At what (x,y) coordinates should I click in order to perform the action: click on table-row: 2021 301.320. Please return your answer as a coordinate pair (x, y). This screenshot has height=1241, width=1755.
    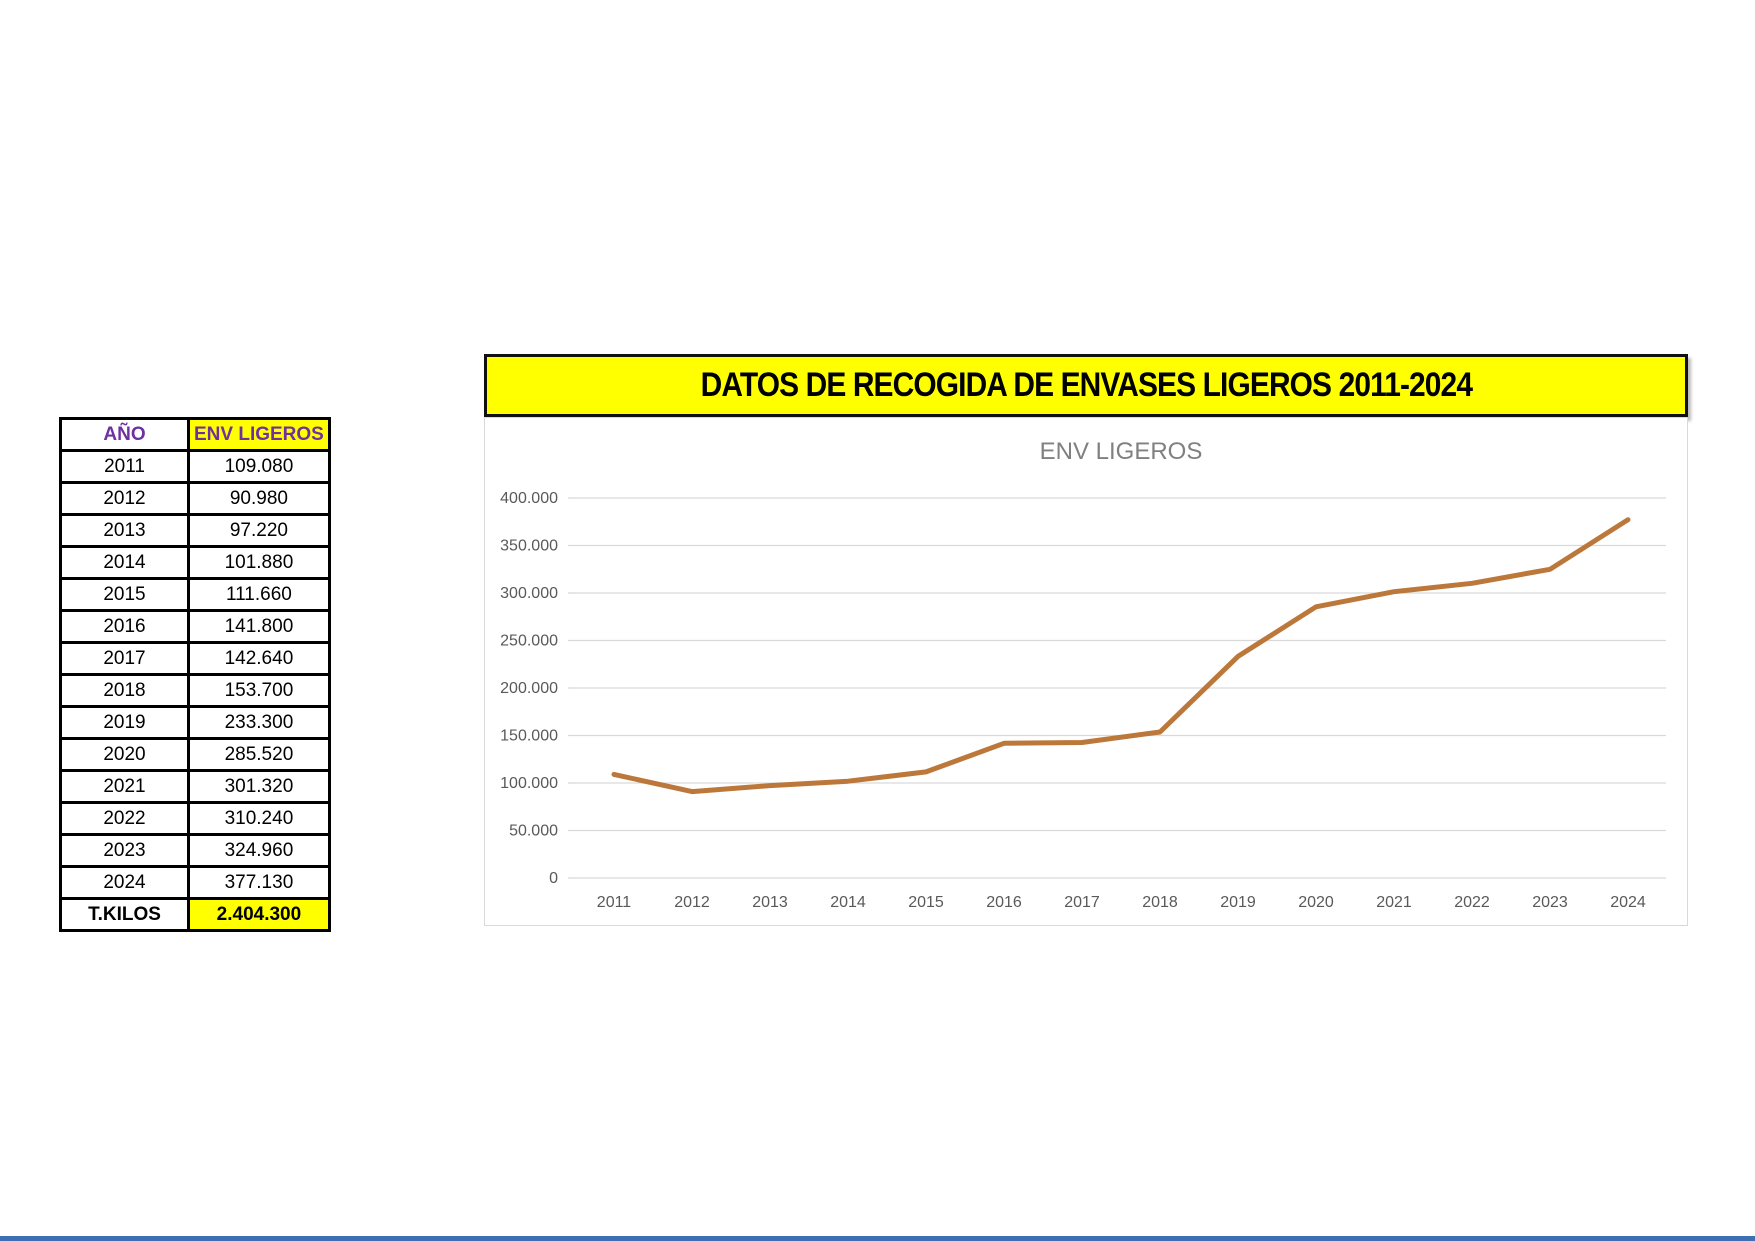
    Looking at the image, I should click on (195, 786).